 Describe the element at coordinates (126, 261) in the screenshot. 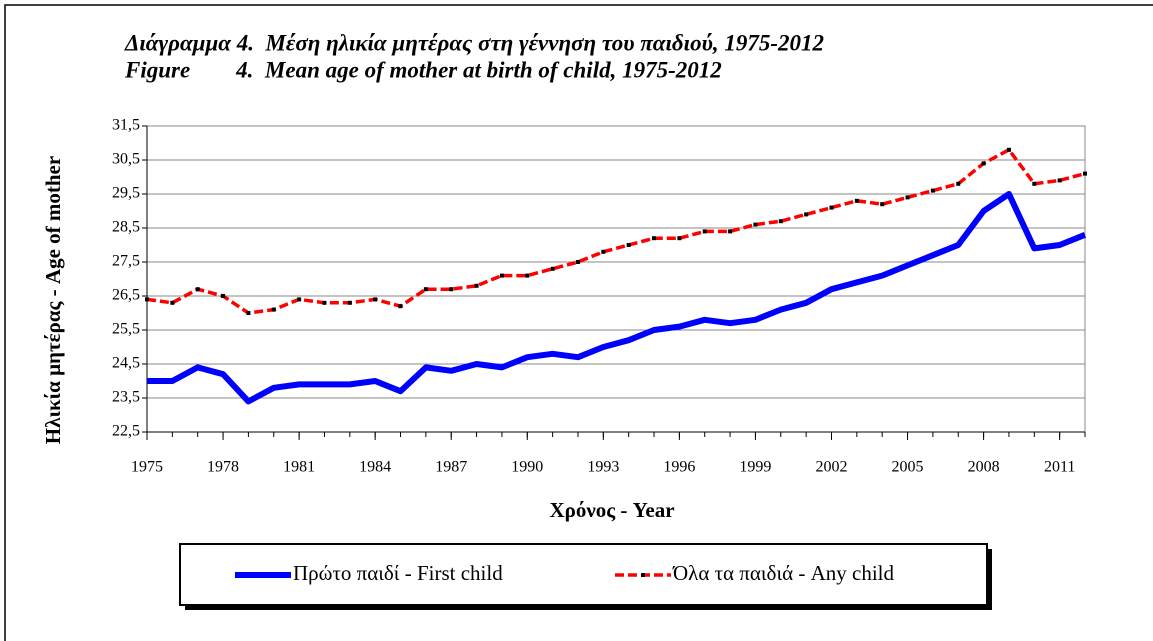

I see `y-tick-label: 27,5` at that location.